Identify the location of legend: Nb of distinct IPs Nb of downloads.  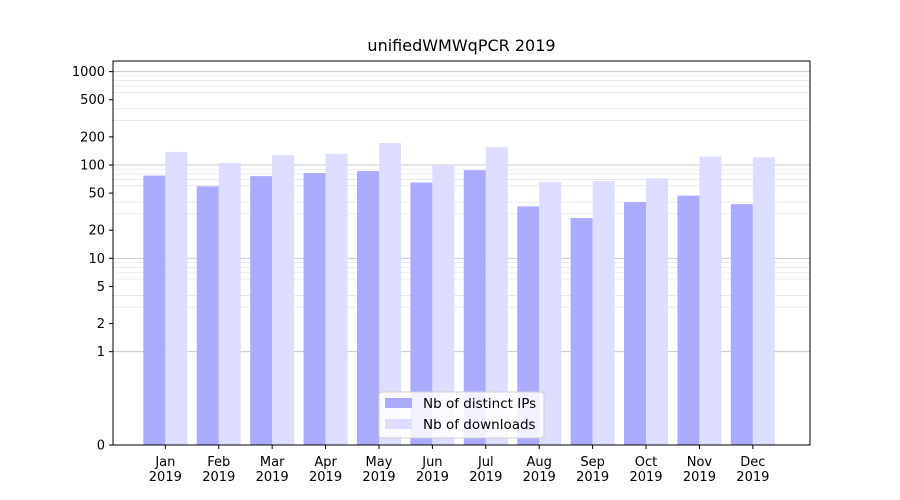
(461, 415).